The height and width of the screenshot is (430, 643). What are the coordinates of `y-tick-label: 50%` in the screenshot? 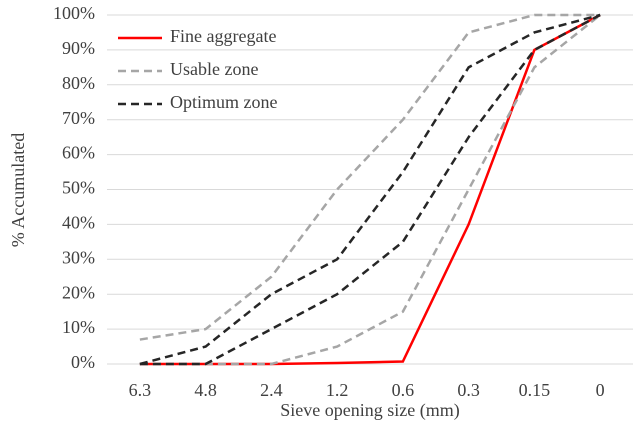 It's located at (78, 188).